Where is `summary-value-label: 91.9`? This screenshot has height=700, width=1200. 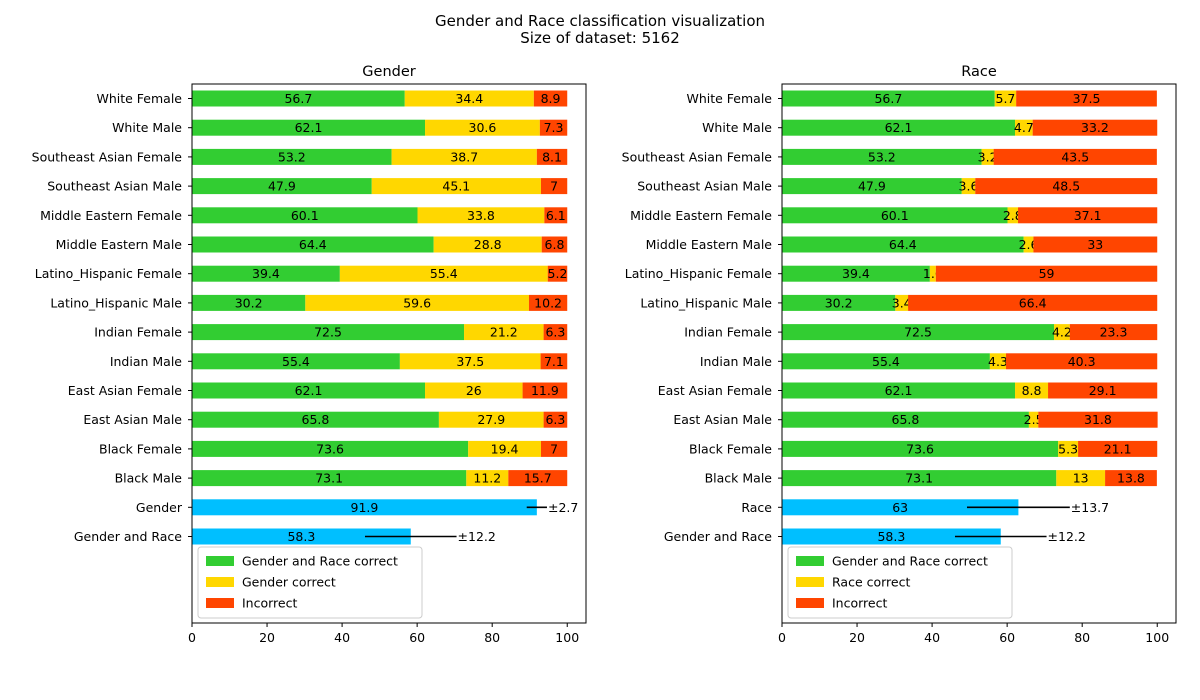
summary-value-label: 91.9 is located at coordinates (365, 507).